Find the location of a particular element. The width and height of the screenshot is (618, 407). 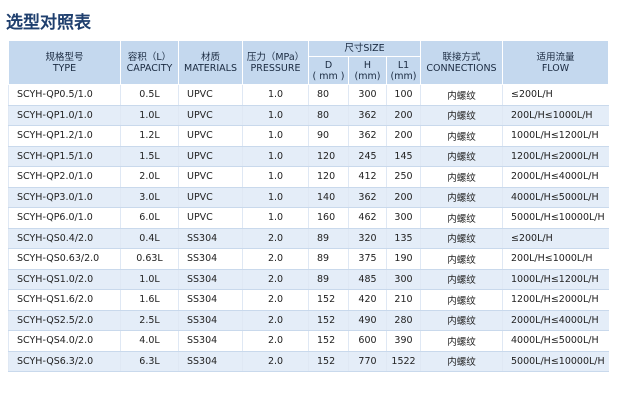

header-cn: L1 is located at coordinates (403, 65).